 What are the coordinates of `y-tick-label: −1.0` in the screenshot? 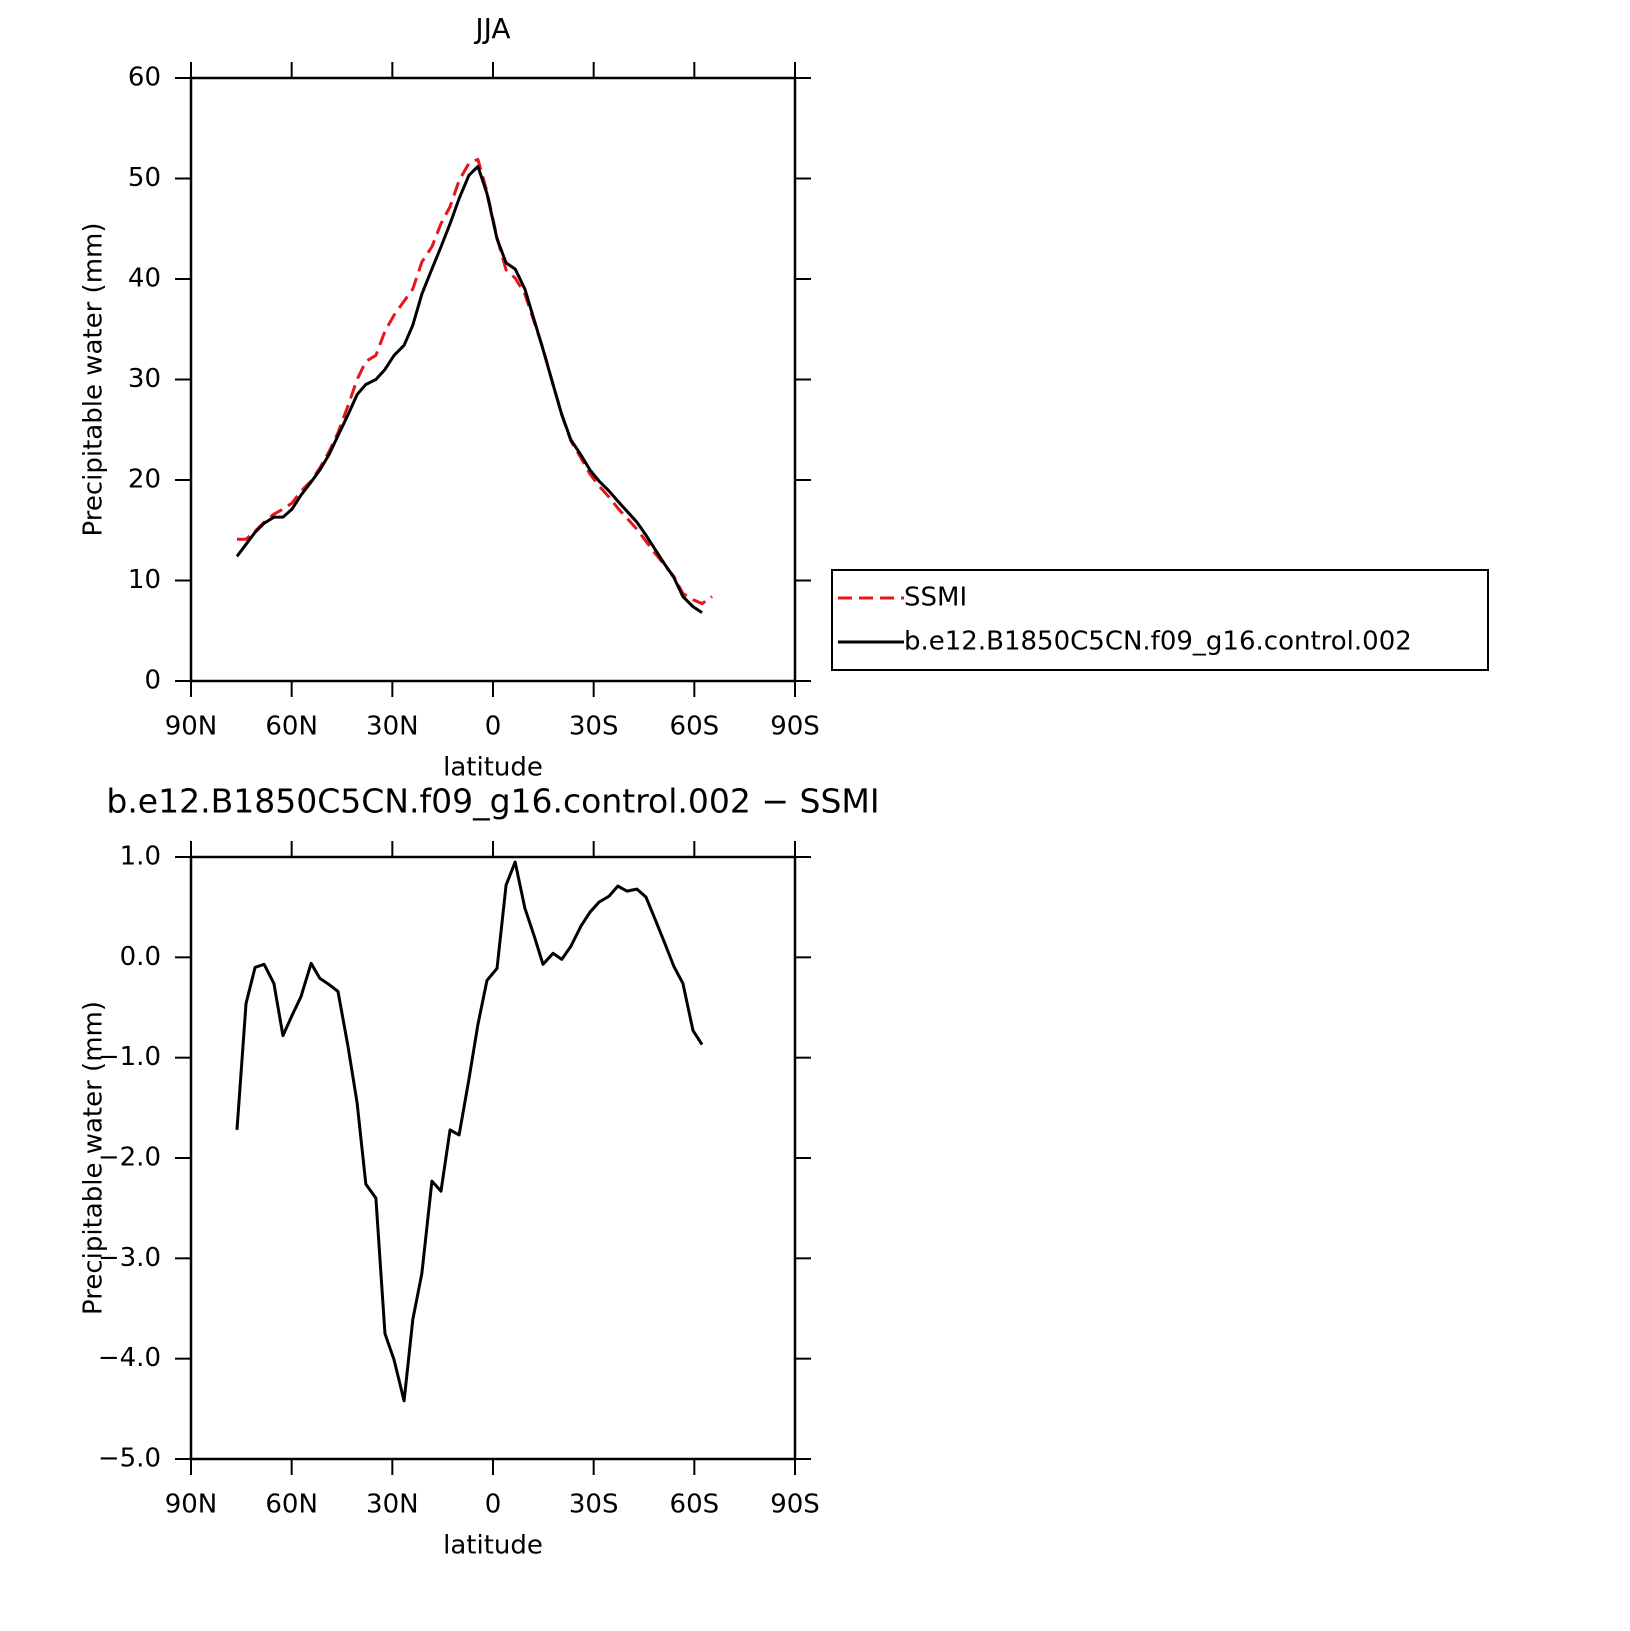 It's located at (129, 1057).